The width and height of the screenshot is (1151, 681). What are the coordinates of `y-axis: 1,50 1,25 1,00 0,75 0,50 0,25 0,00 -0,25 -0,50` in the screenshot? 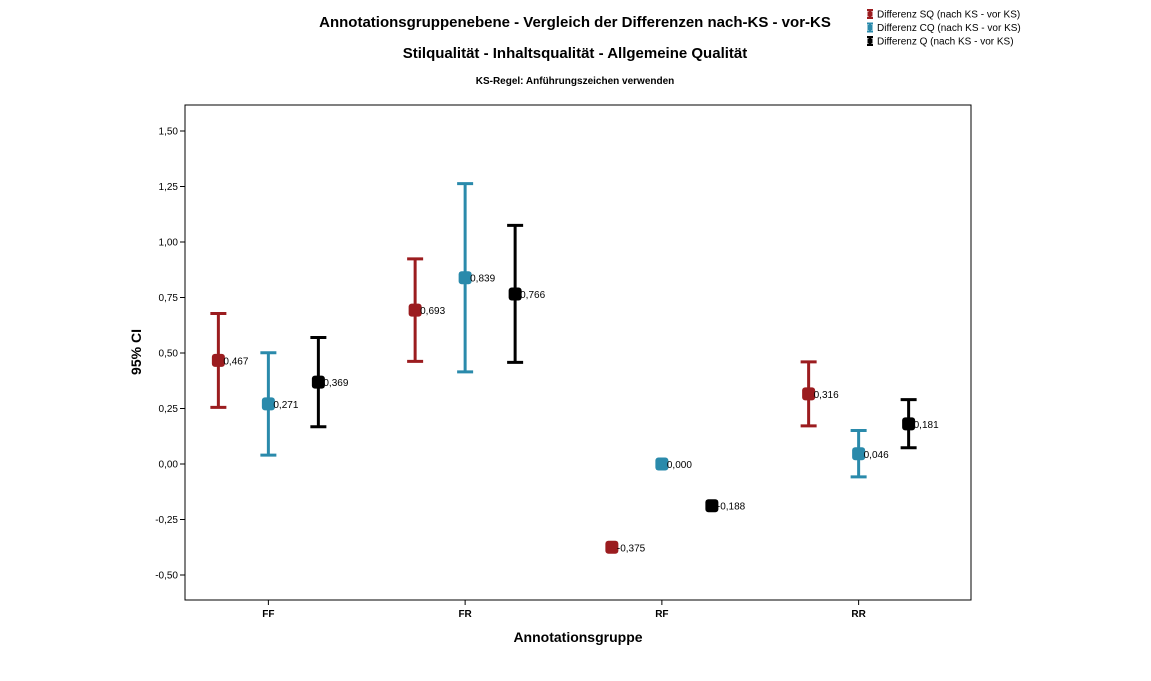 It's located at (170, 354).